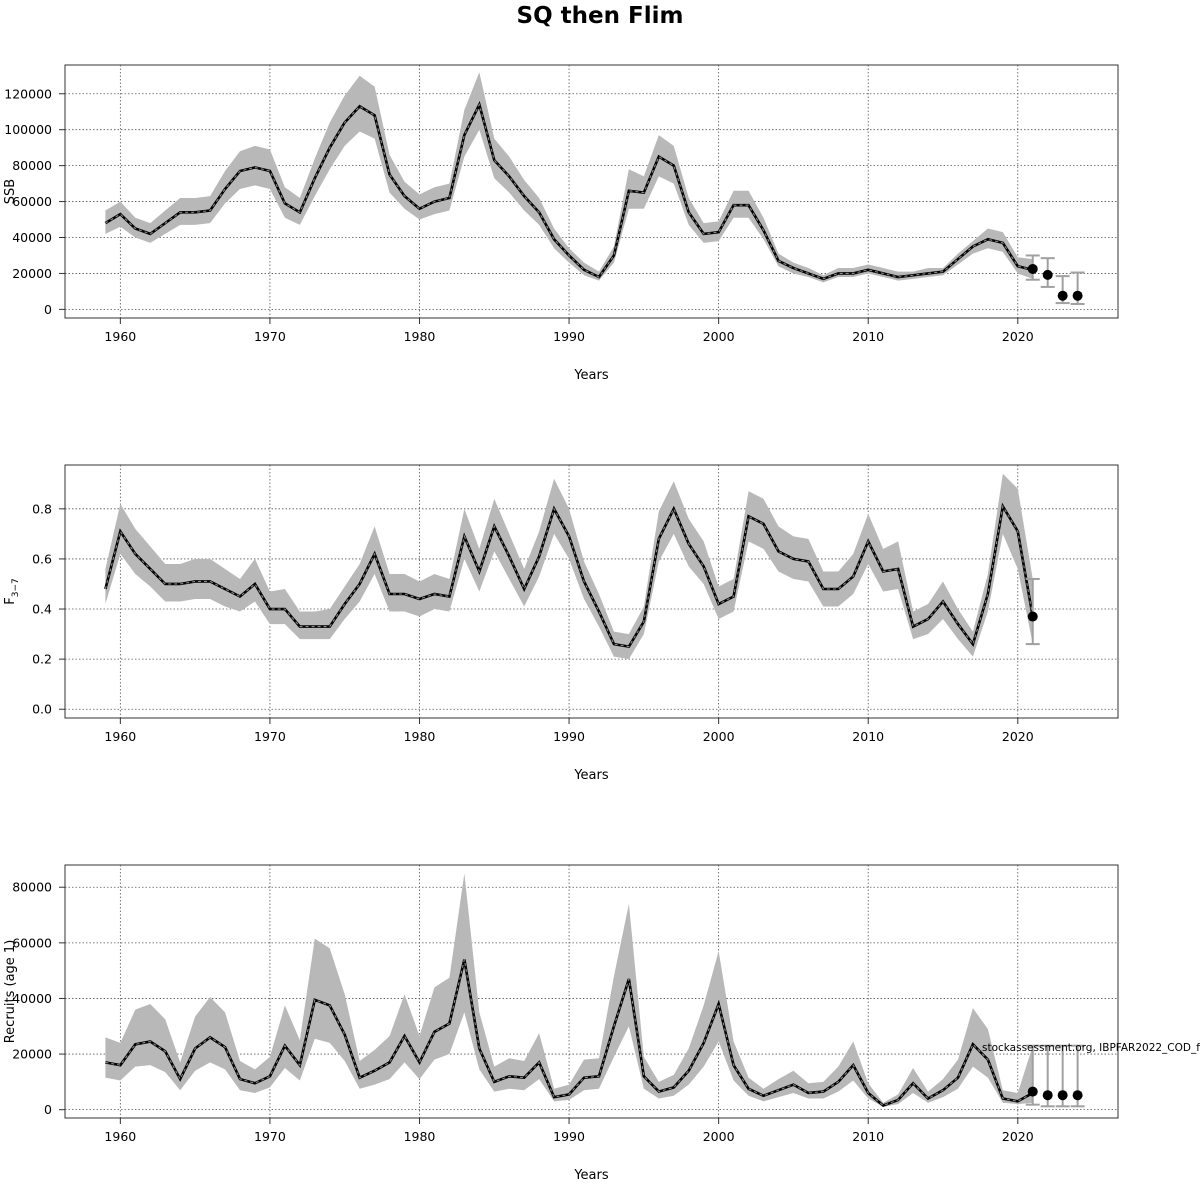 The height and width of the screenshot is (1200, 1200). What do you see at coordinates (28, 93) in the screenshot?
I see `y-tick-label: 120000` at bounding box center [28, 93].